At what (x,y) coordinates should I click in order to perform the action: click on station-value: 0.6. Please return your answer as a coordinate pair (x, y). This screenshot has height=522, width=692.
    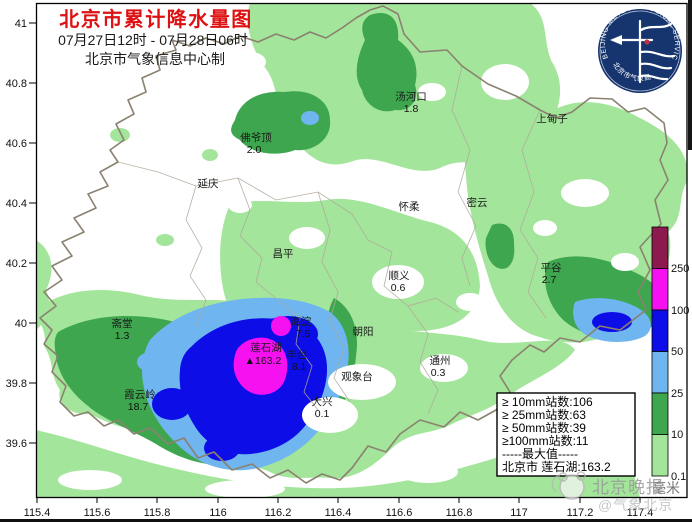
    Looking at the image, I should click on (398, 288).